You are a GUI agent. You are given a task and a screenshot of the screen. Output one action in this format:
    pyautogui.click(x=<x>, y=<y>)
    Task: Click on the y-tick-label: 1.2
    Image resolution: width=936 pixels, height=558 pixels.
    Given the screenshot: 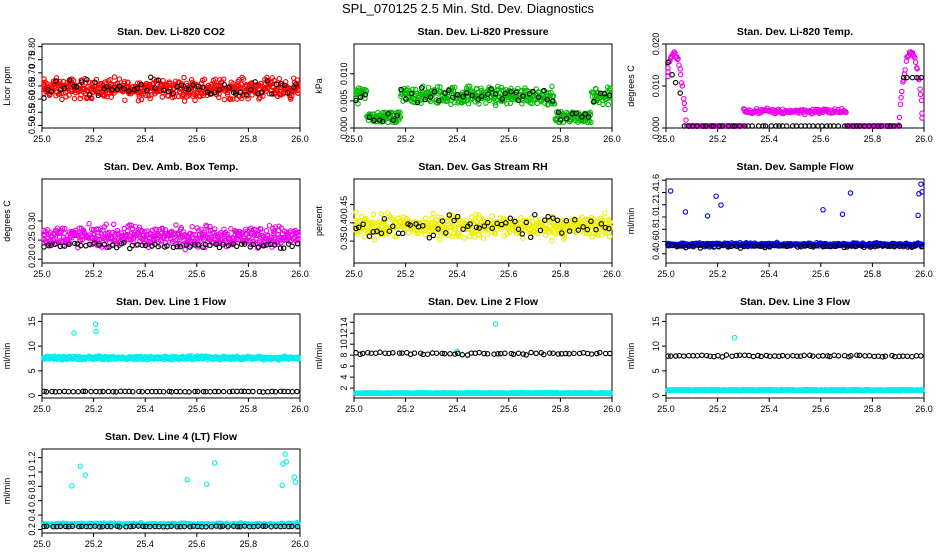 What is the action you would take?
    pyautogui.click(x=32, y=457)
    